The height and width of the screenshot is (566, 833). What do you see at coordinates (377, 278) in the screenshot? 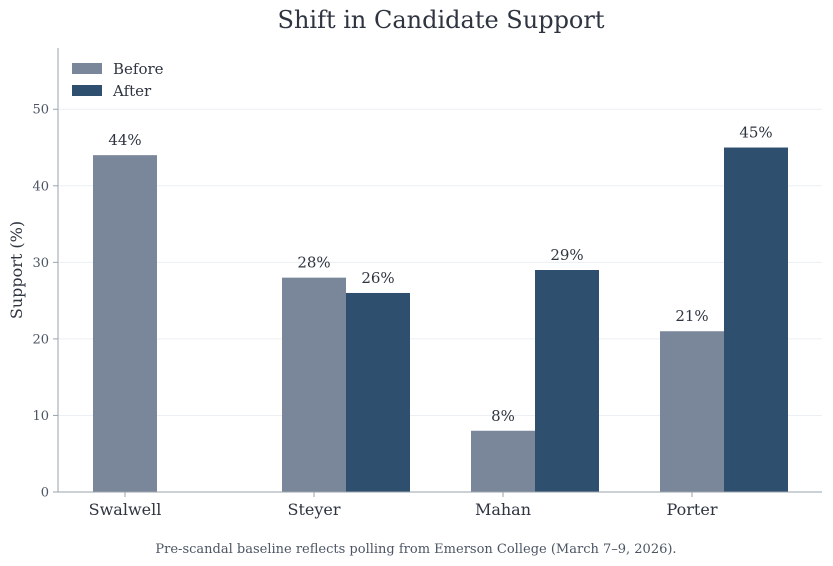
I see `data-label: 26%` at bounding box center [377, 278].